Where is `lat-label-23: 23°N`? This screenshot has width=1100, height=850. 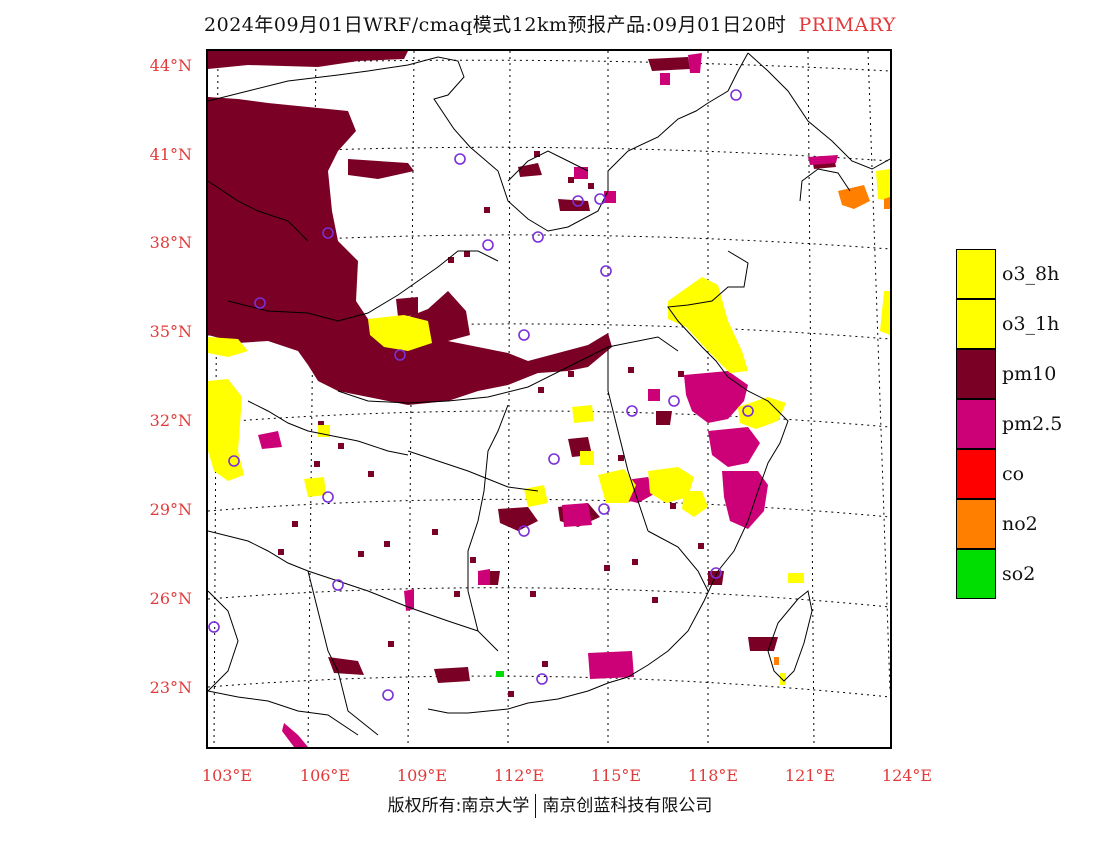 lat-label-23: 23°N is located at coordinates (170, 687).